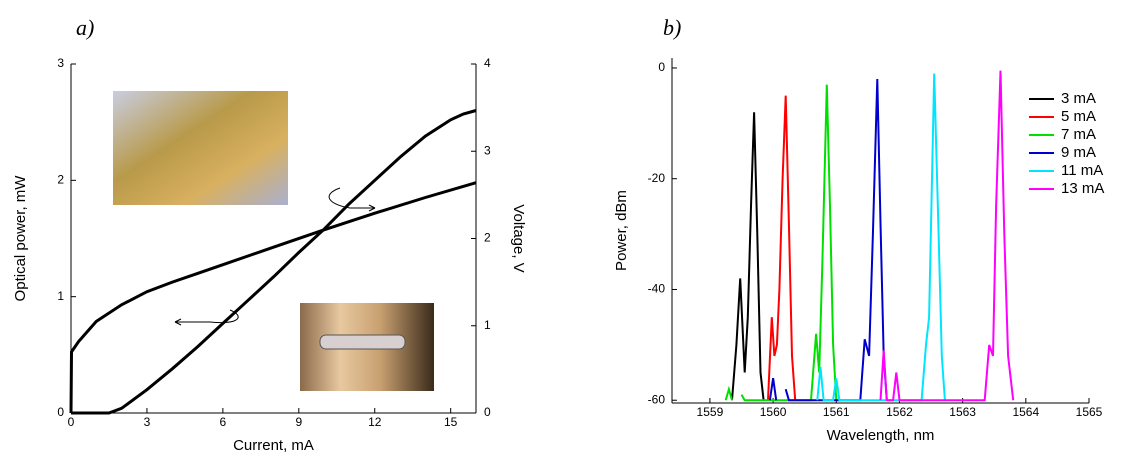 Image resolution: width=1137 pixels, height=462 pixels. I want to click on y-axis-title: Power, dBm, so click(621, 230).